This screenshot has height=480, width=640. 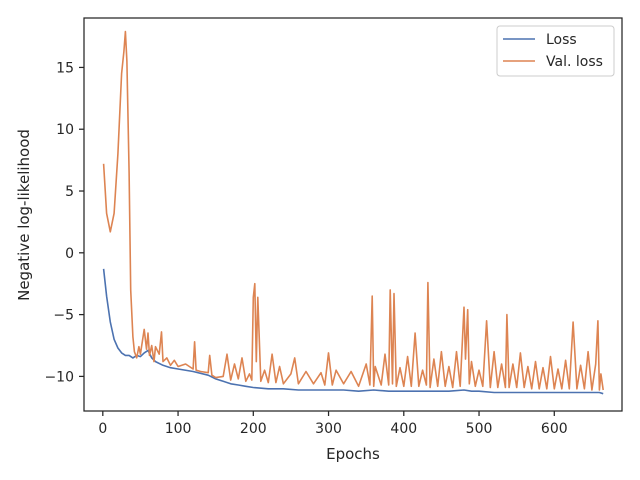 I want to click on y-tick-label: −10, so click(x=59, y=377).